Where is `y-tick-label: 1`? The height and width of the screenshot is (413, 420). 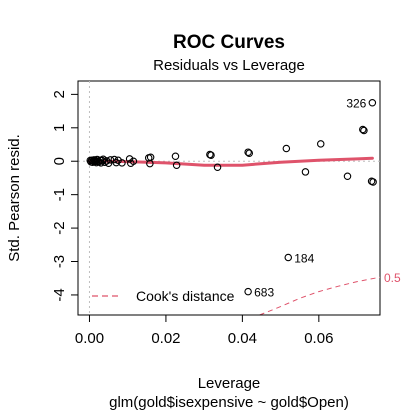 y-tick-label: 1 is located at coordinates (59, 128).